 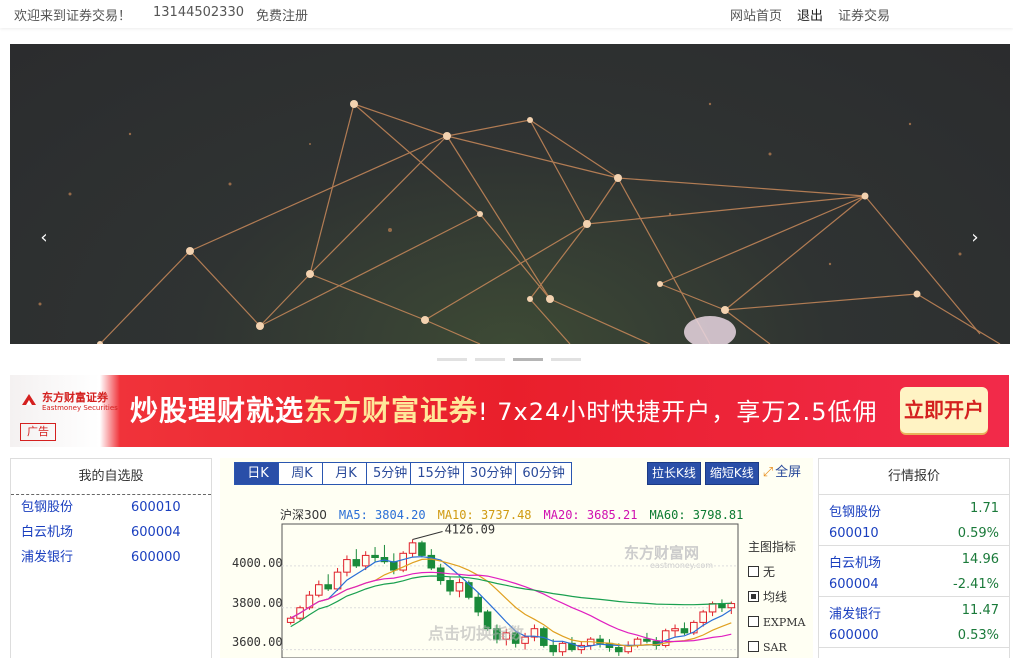 What do you see at coordinates (257, 563) in the screenshot?
I see `y-tick-label: 4000.00` at bounding box center [257, 563].